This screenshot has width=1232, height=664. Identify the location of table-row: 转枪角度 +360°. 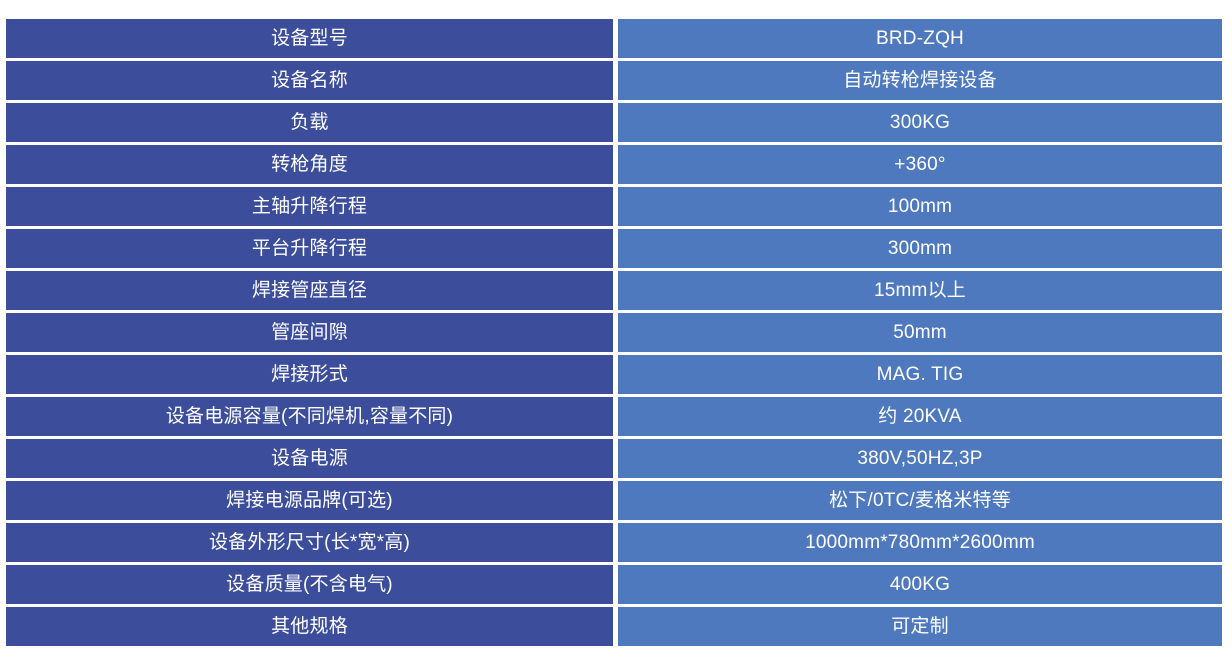
(614, 164).